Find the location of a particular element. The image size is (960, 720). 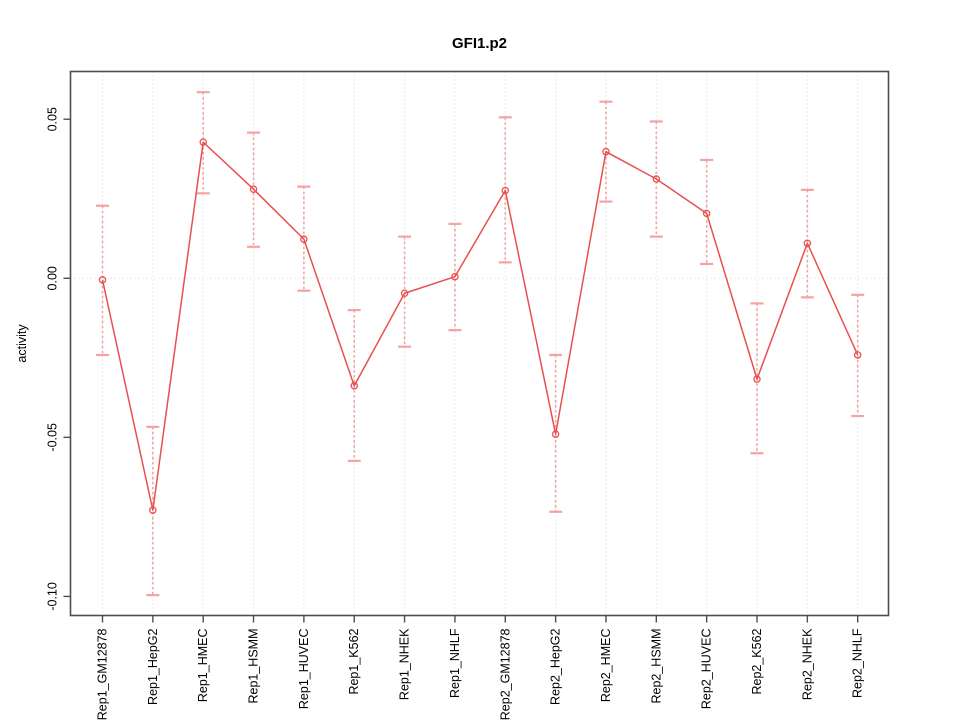

x-tick-label: Rep1_K562 is located at coordinates (354, 661).